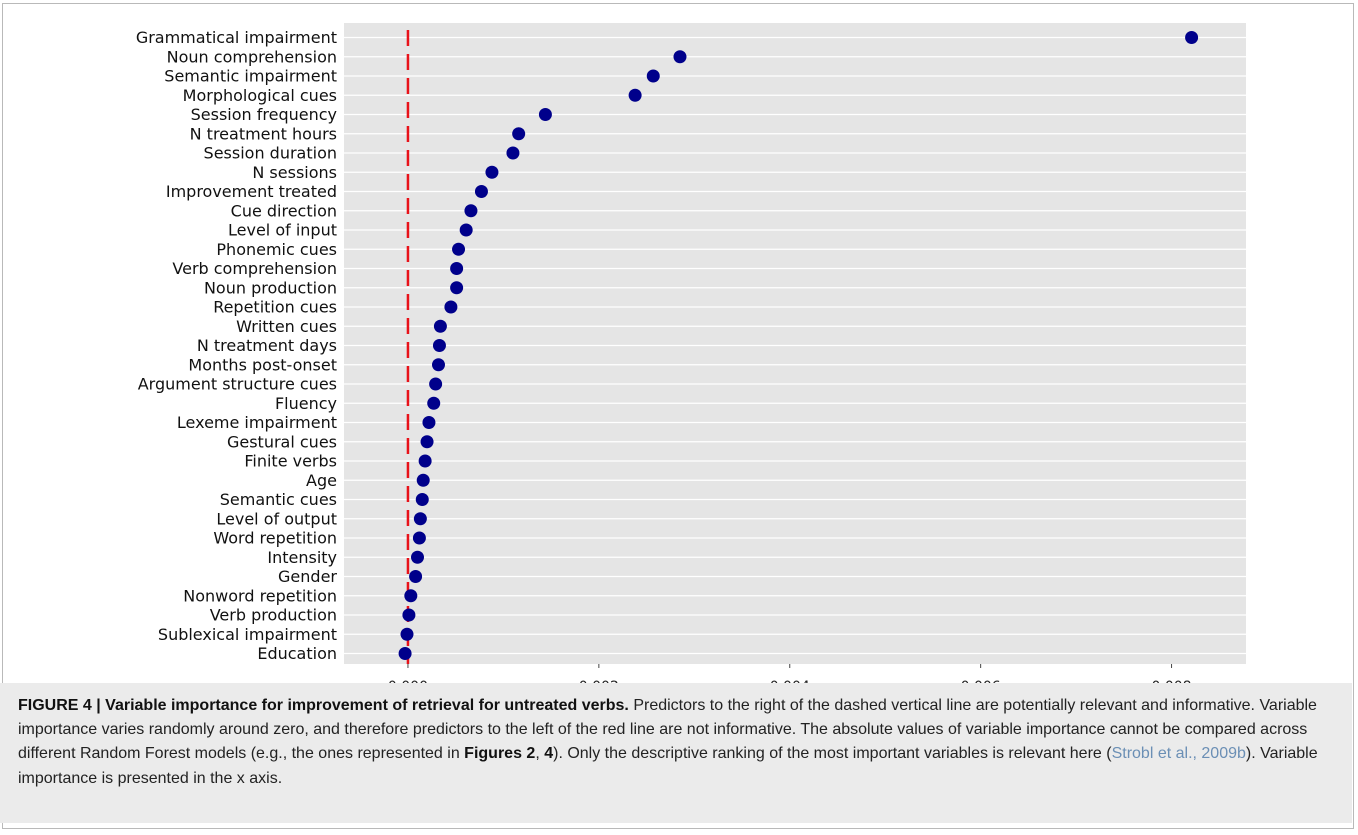 This screenshot has width=1358, height=835. Describe the element at coordinates (282, 230) in the screenshot. I see `y-axis-label: Level of input` at that location.